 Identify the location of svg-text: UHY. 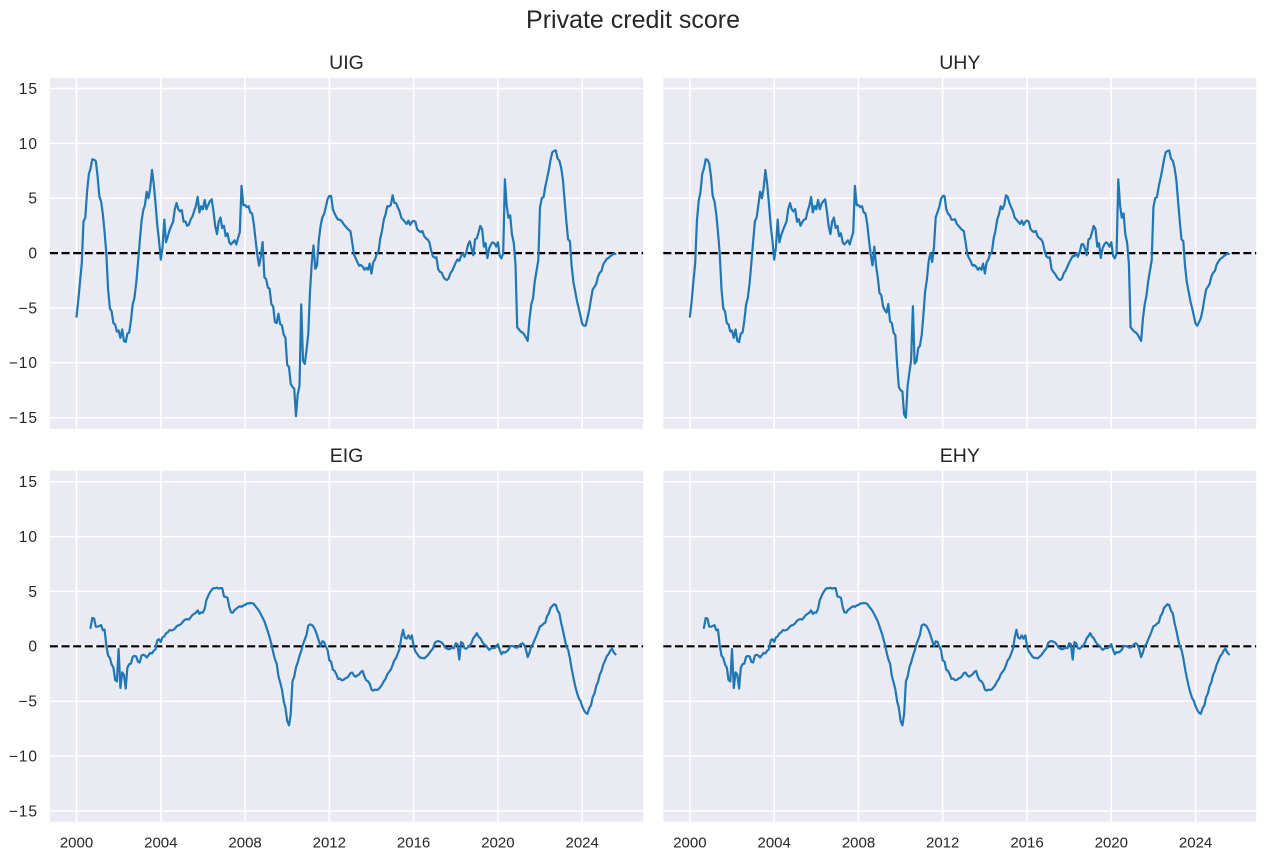
(959, 63).